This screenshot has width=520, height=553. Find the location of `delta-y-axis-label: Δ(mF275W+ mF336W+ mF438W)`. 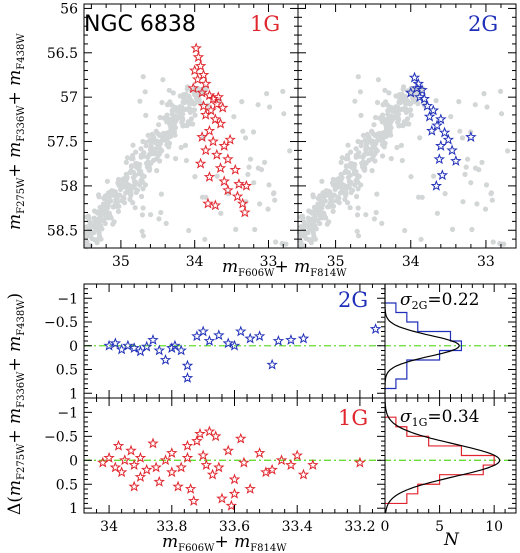

delta-y-axis-label: Δ(mF275W+ mF336W+ mF438W) is located at coordinates (16, 404).